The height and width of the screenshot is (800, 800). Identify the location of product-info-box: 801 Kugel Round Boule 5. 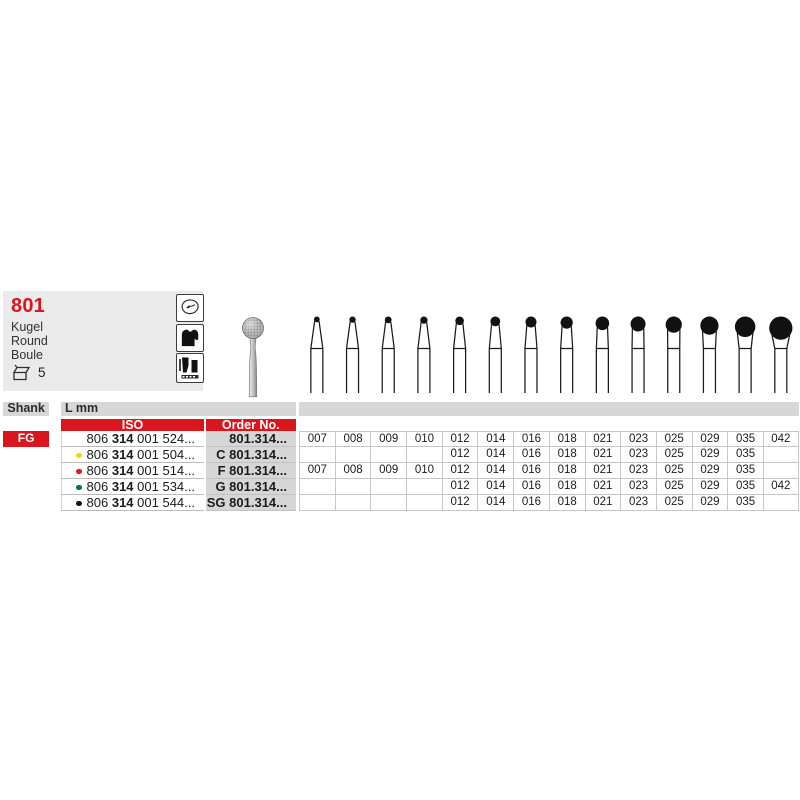
(103, 341).